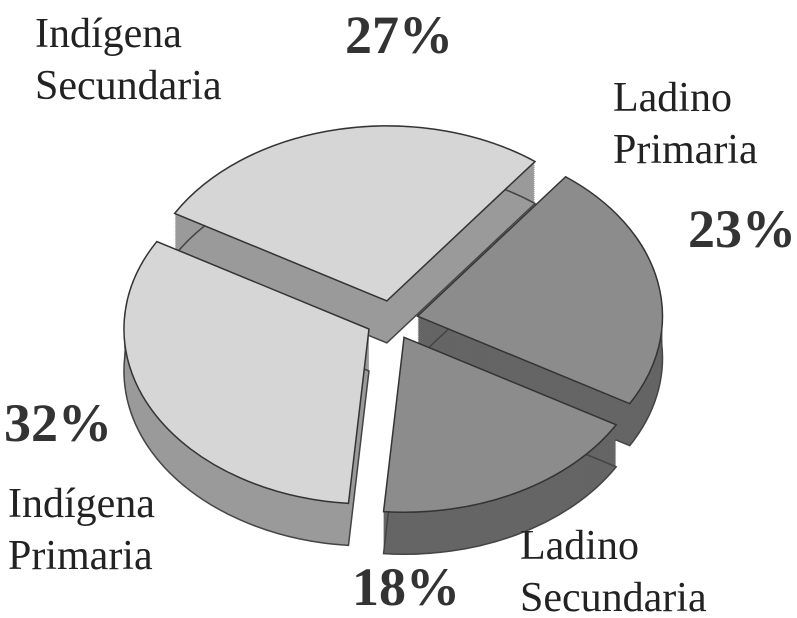  I want to click on value-label: 18%, so click(406, 587).